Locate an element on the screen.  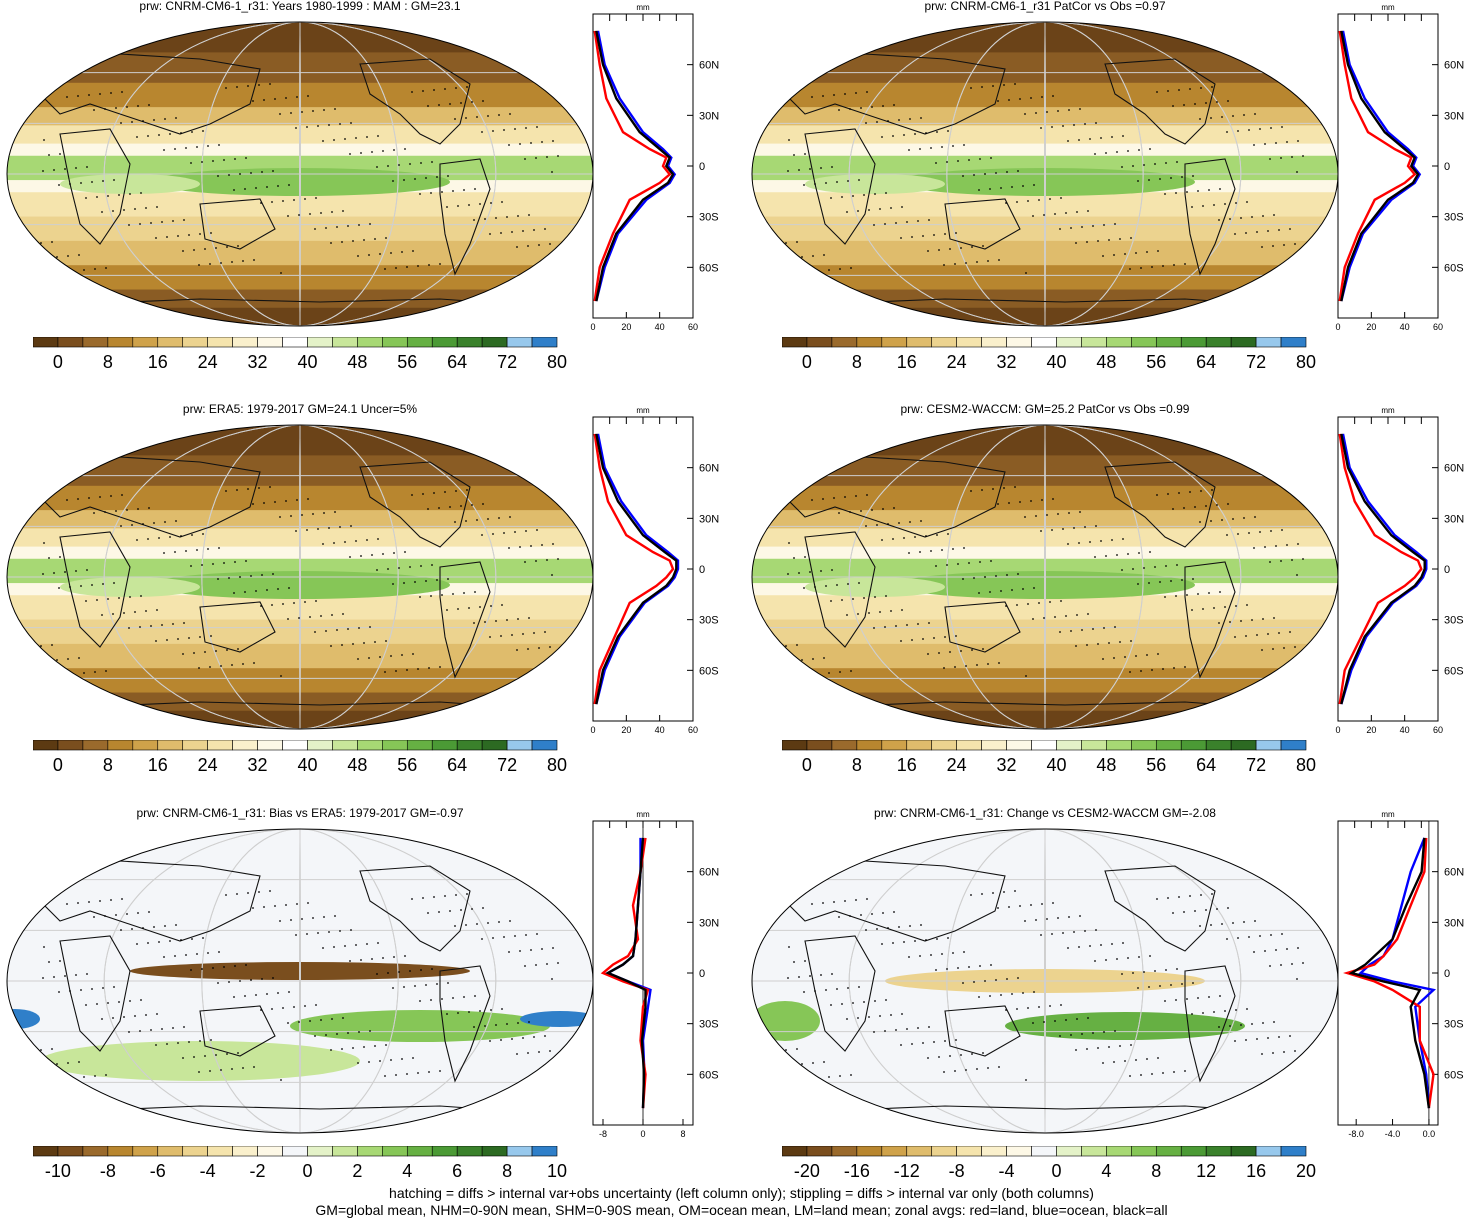
colorbar is located at coordinates (295, 745).